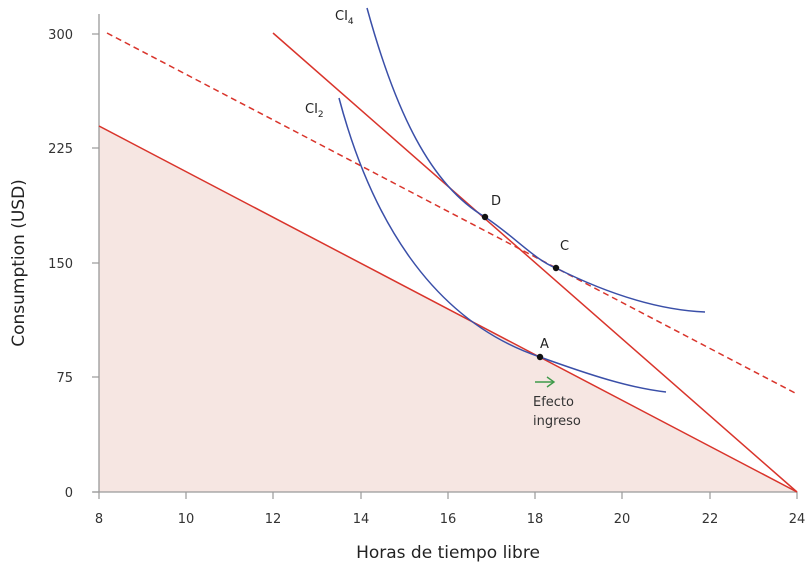  Describe the element at coordinates (64, 378) in the screenshot. I see `y-tick-label: 75` at that location.